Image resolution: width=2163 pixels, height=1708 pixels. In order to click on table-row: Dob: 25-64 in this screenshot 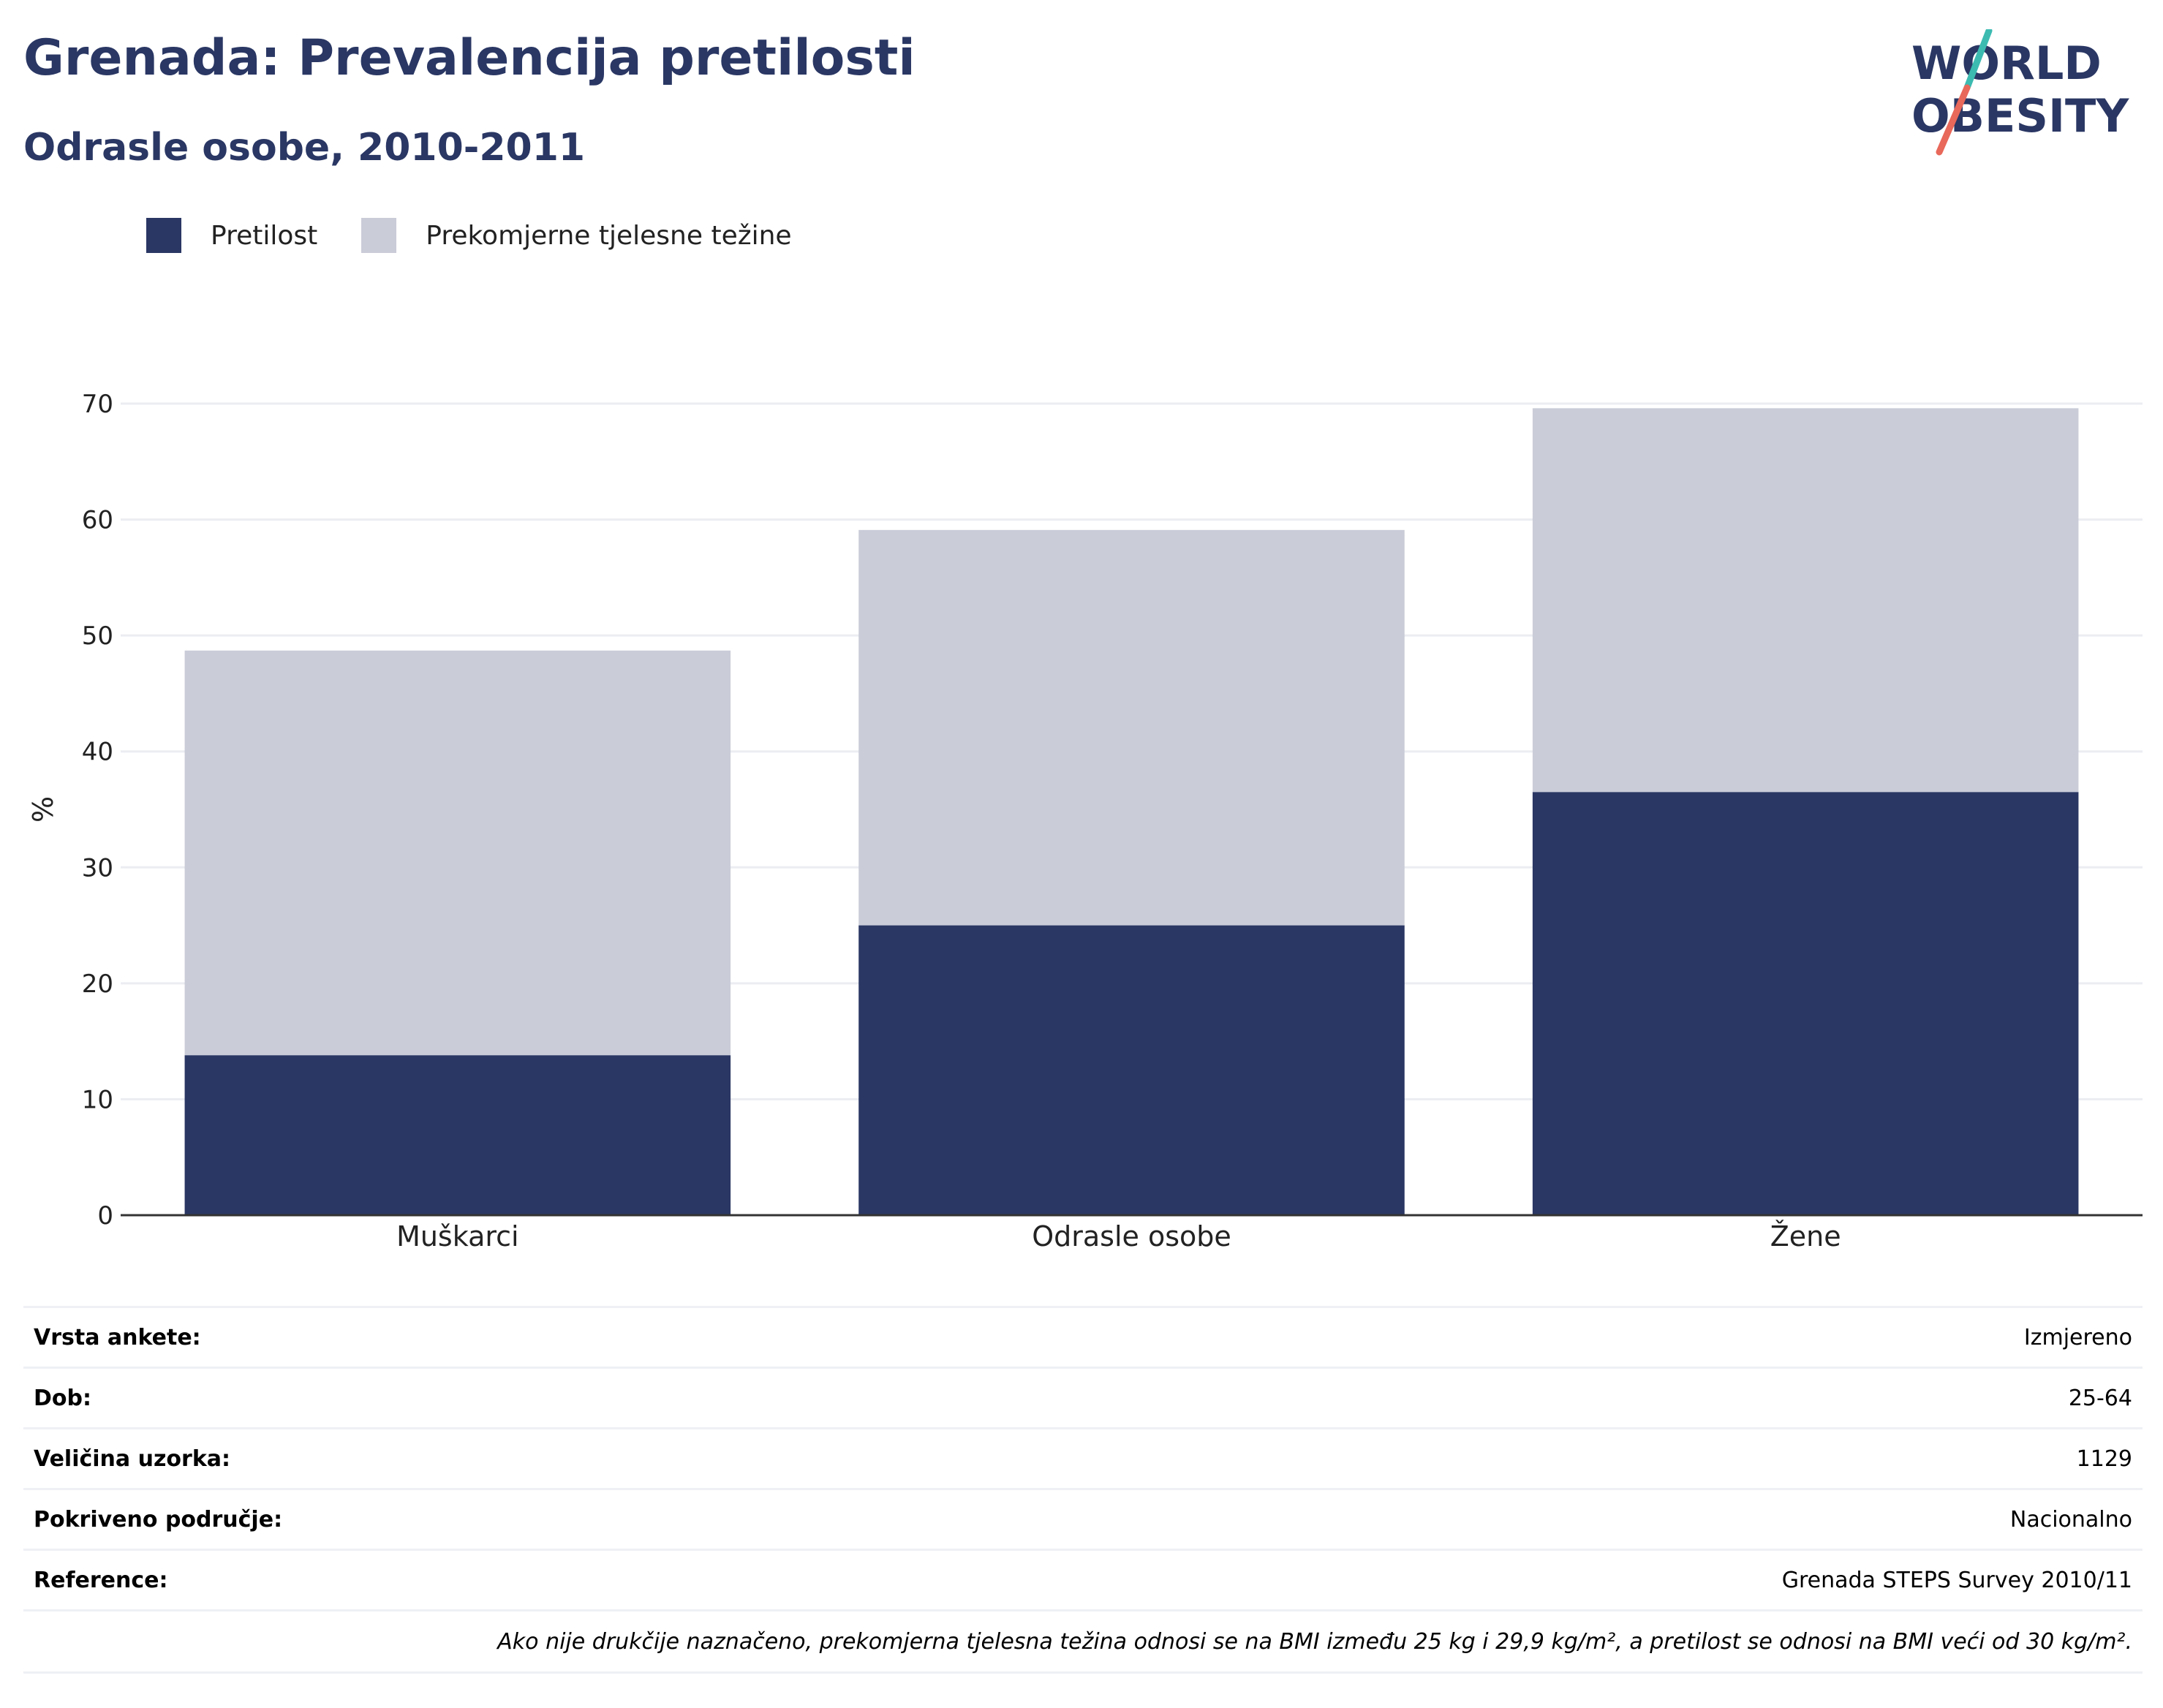, I will do `click(1083, 1398)`.